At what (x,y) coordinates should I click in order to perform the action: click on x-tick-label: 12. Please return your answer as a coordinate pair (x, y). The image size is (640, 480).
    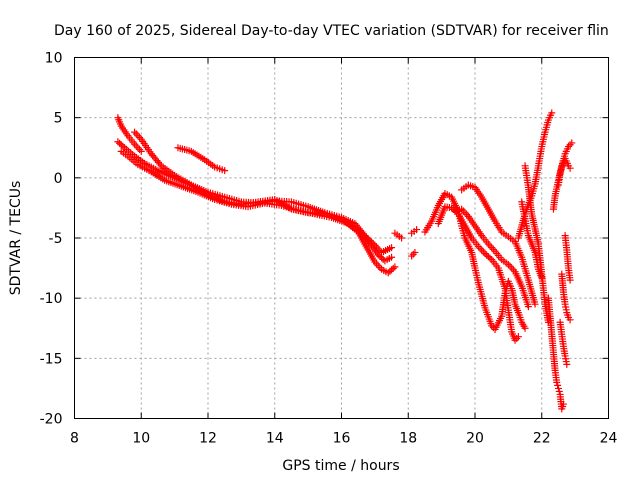
    Looking at the image, I should click on (208, 439).